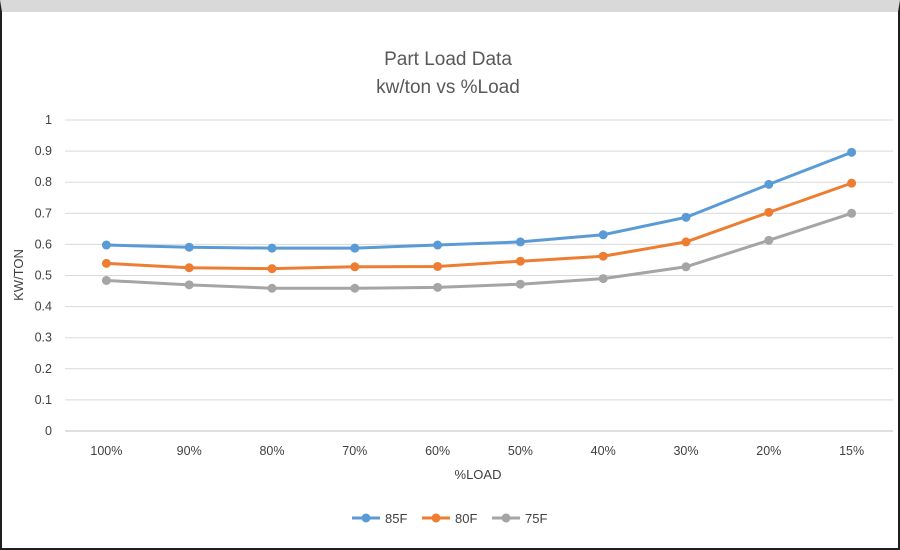 This screenshot has height=550, width=900. I want to click on x-axis-ticks: 100% 90% 80% 70% 60% 50% 40% 30% 20% 15%, so click(477, 451).